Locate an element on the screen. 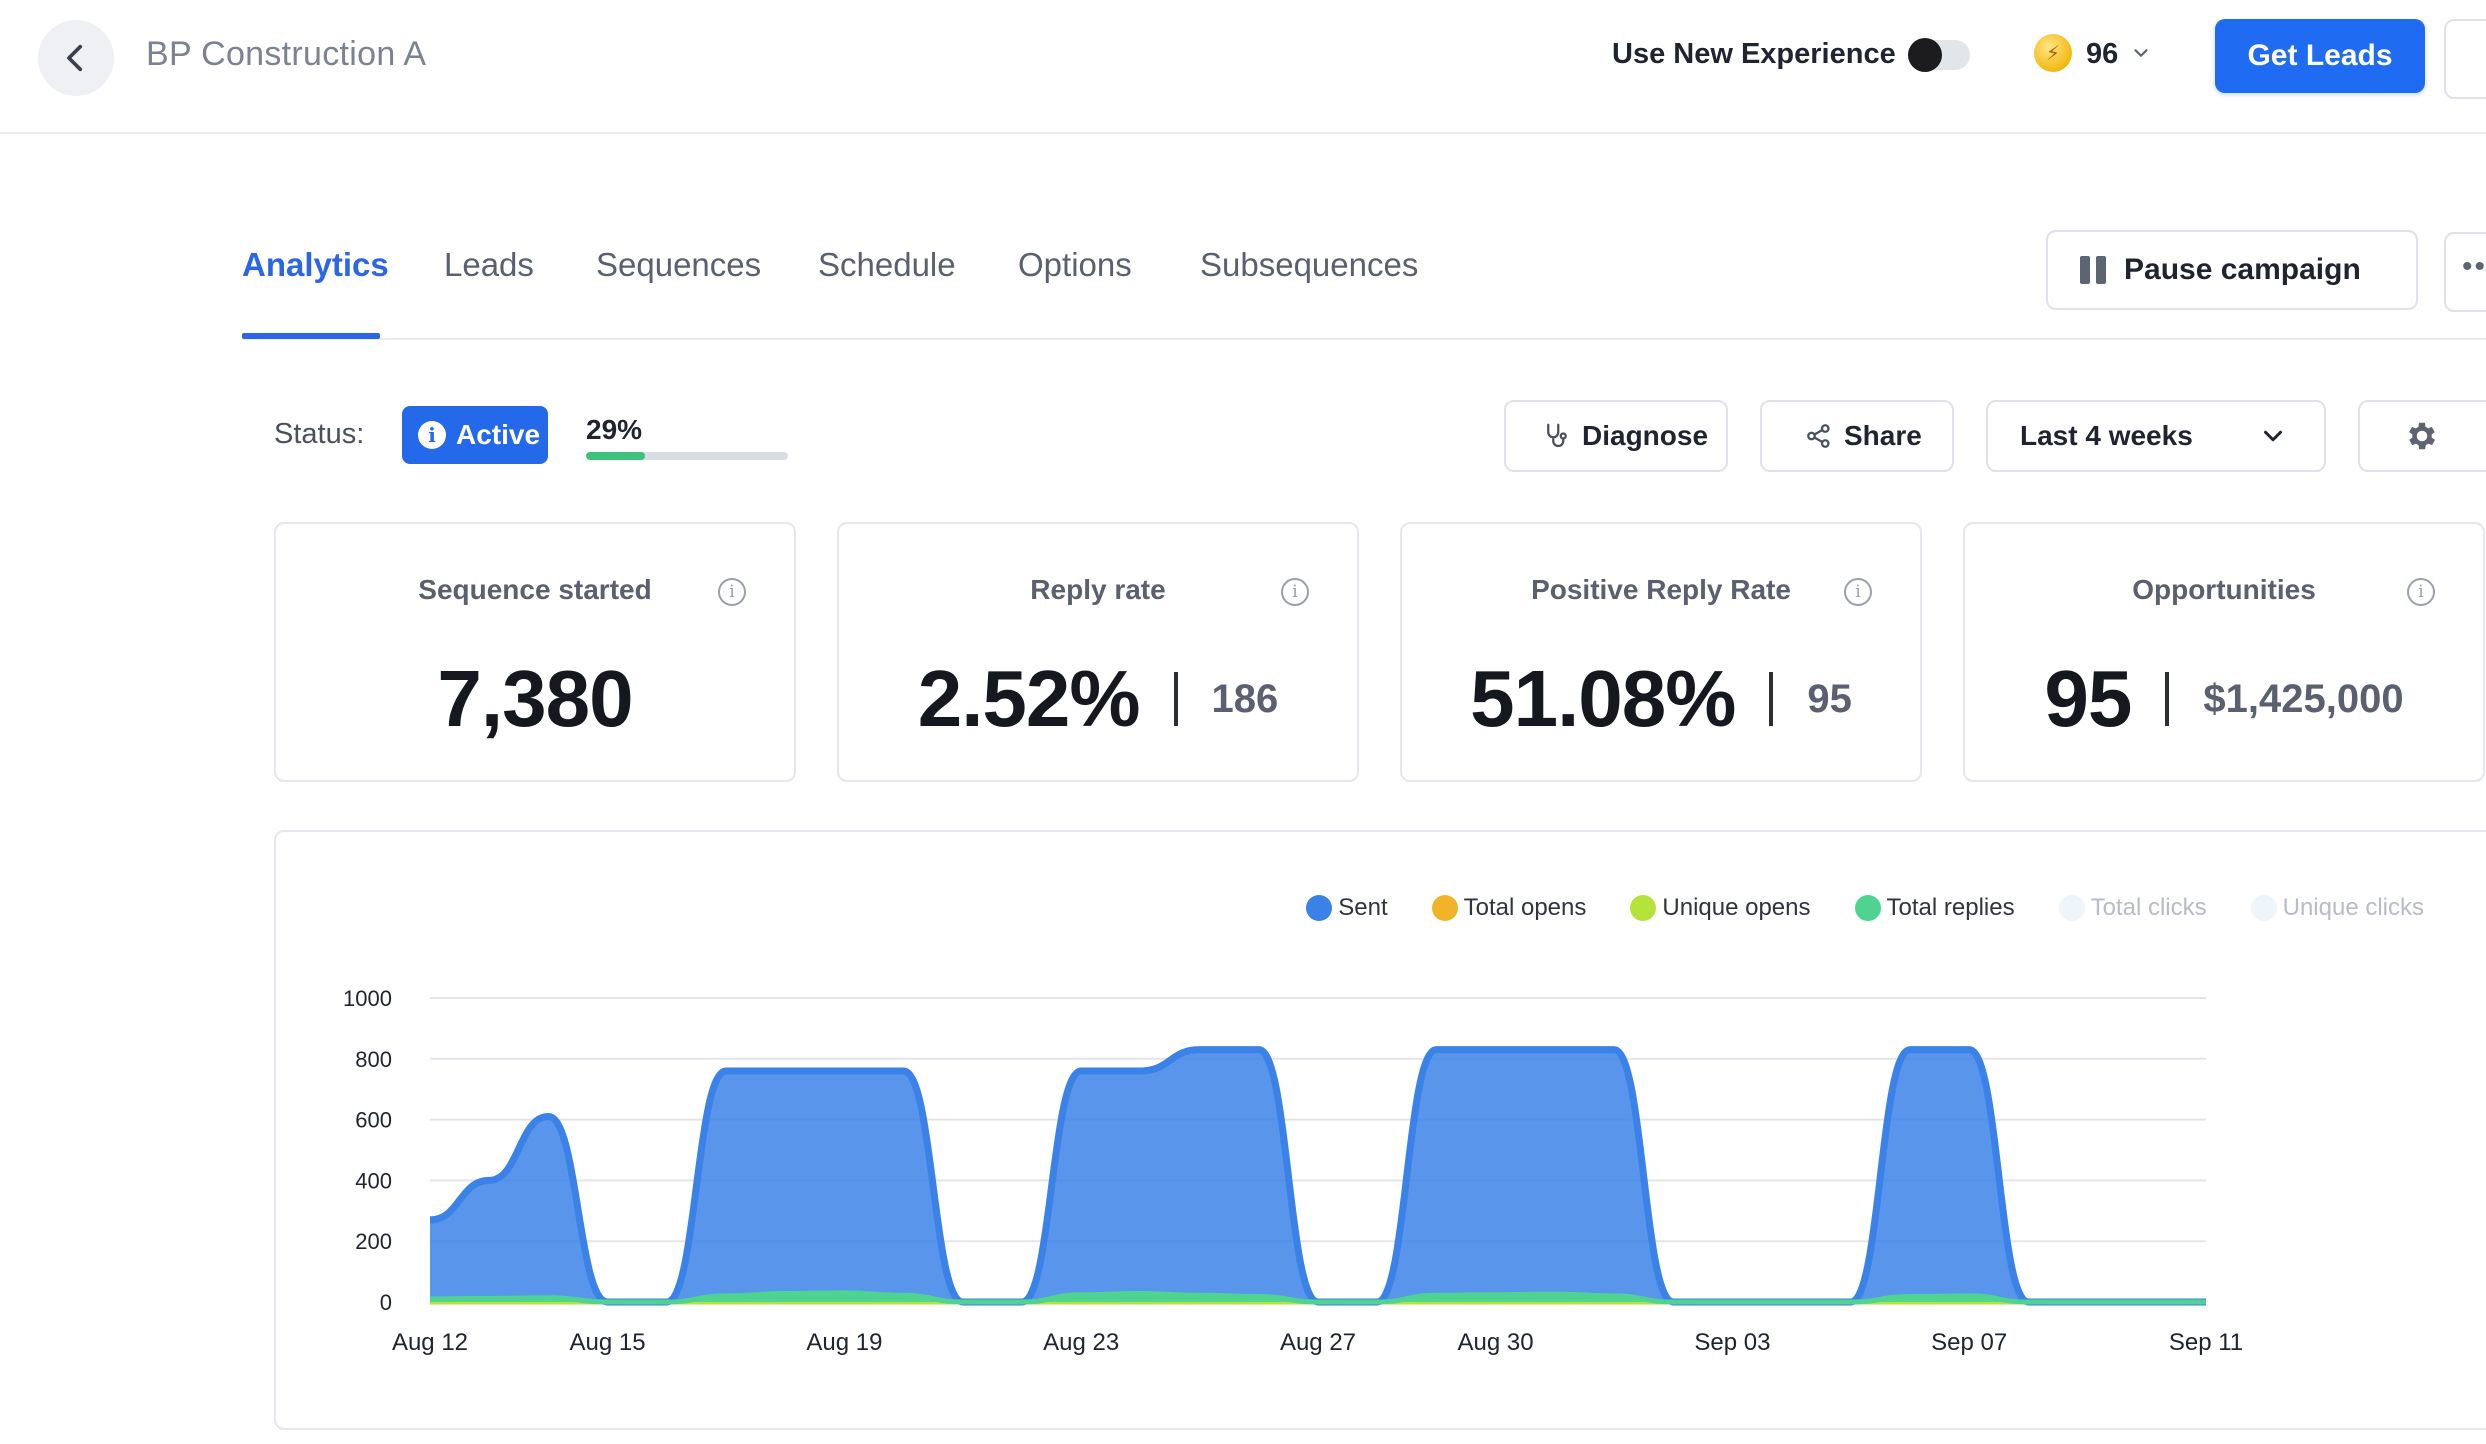  legend-item-unique-clicks: Unique clicks is located at coordinates (2337, 908).